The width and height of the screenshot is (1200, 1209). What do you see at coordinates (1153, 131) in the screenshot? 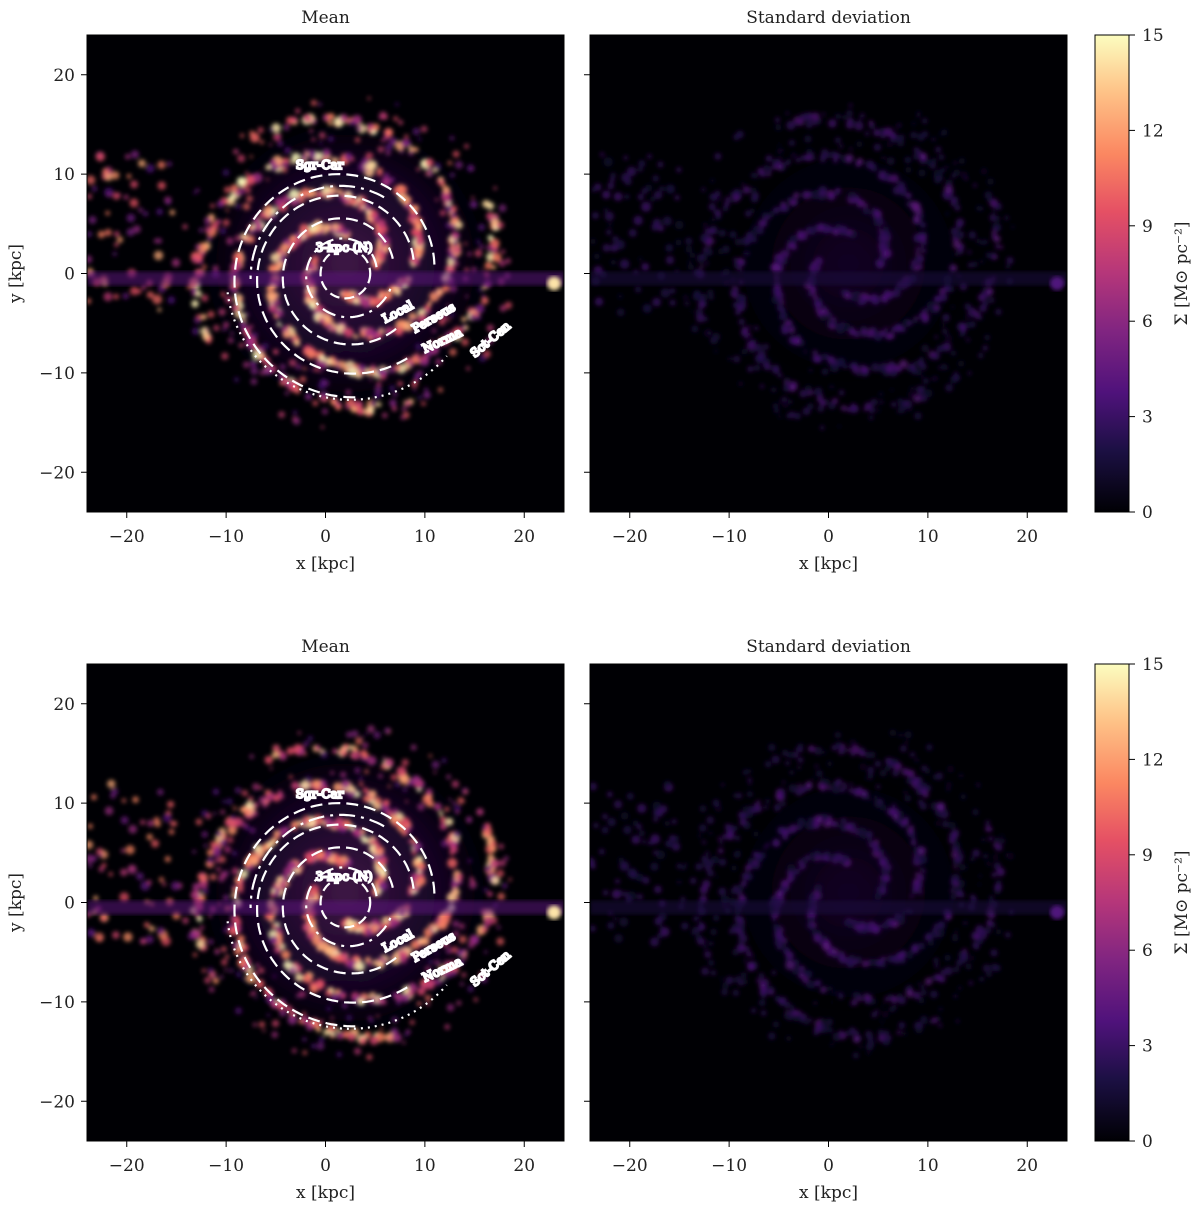
I see `colorbar-tick-label: 12` at bounding box center [1153, 131].